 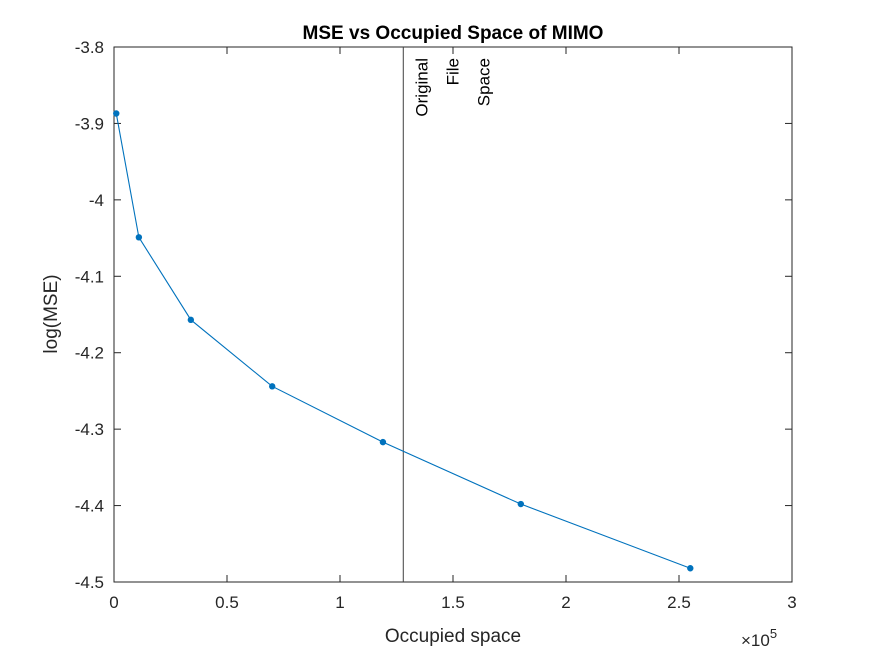 What do you see at coordinates (453, 33) in the screenshot?
I see `chart-title: MSE vs Occupied Space of MIMO` at bounding box center [453, 33].